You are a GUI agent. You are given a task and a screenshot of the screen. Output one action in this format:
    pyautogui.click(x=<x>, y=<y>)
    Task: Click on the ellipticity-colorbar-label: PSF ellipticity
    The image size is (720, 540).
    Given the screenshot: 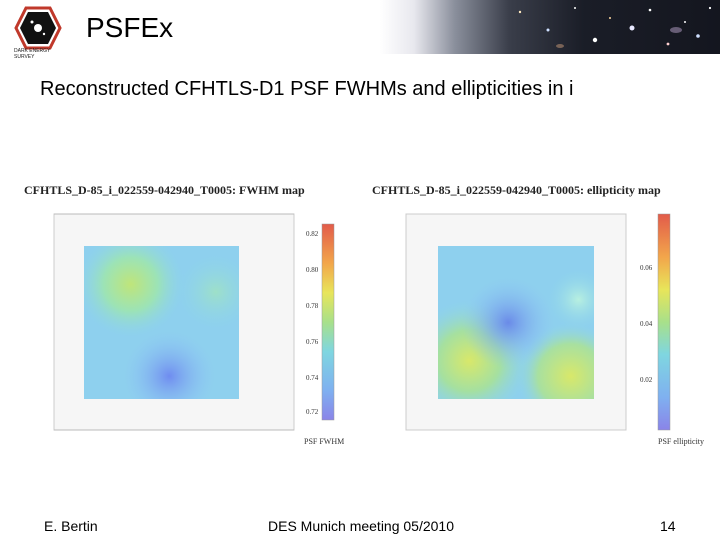 What is the action you would take?
    pyautogui.click(x=681, y=441)
    